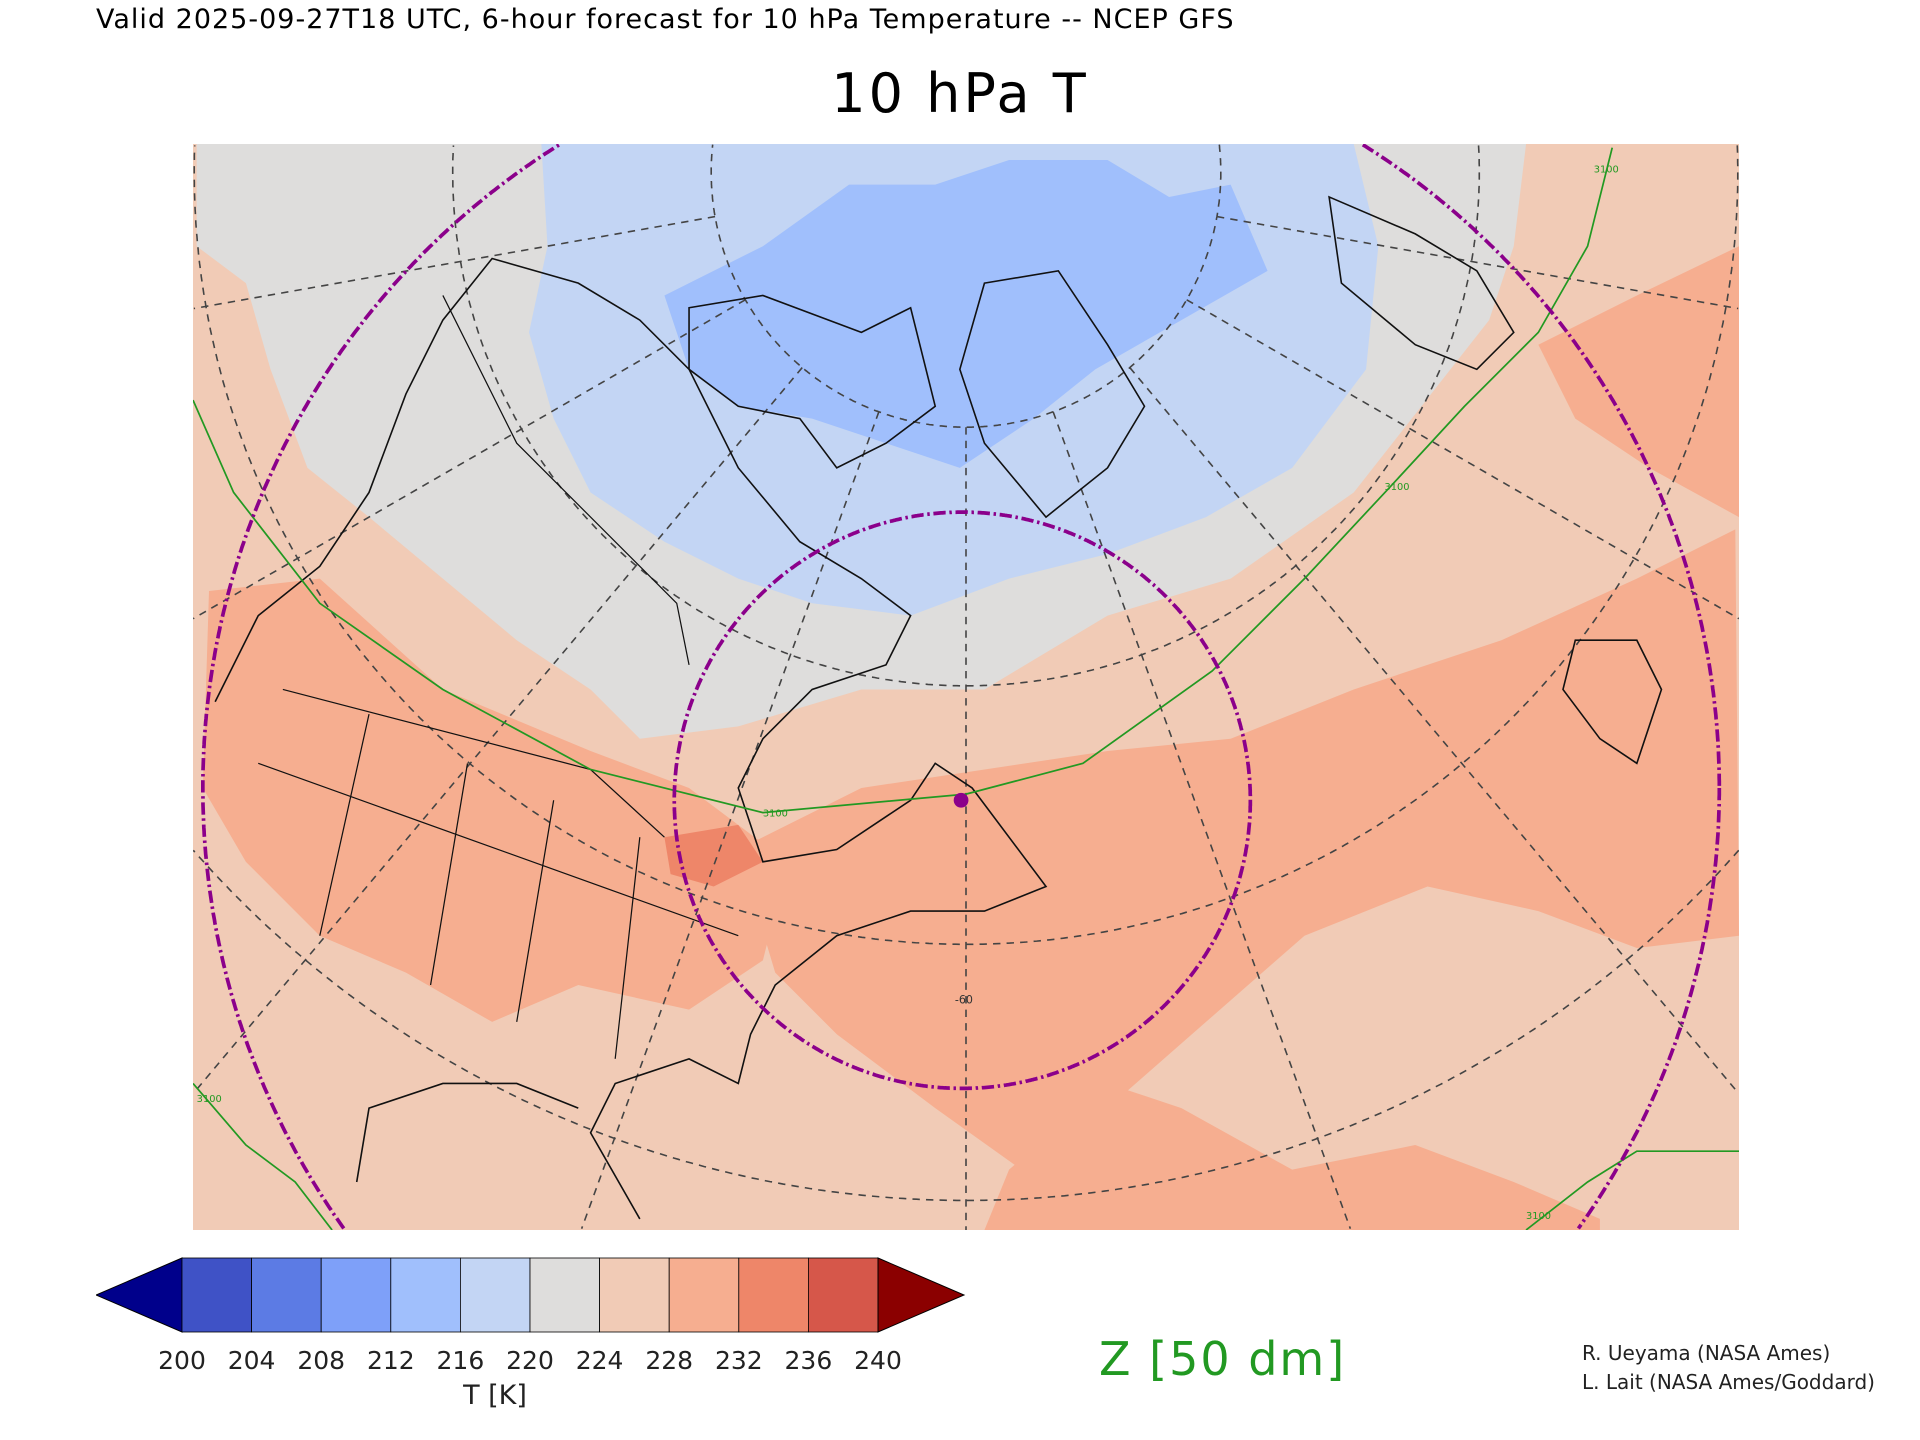 The width and height of the screenshot is (1920, 1440). What do you see at coordinates (669, 1360) in the screenshot?
I see `colorbar-tick-label: 228` at bounding box center [669, 1360].